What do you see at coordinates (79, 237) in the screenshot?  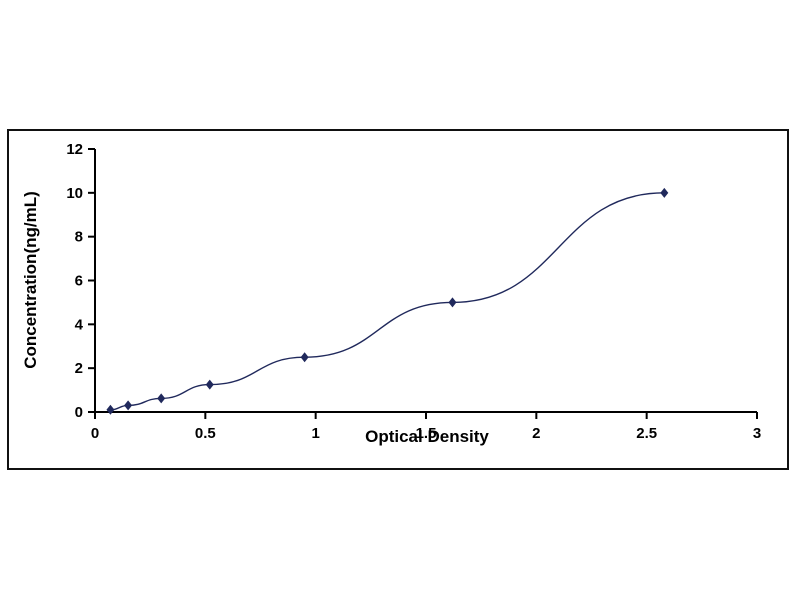 I see `y-tick-label: 8` at bounding box center [79, 237].